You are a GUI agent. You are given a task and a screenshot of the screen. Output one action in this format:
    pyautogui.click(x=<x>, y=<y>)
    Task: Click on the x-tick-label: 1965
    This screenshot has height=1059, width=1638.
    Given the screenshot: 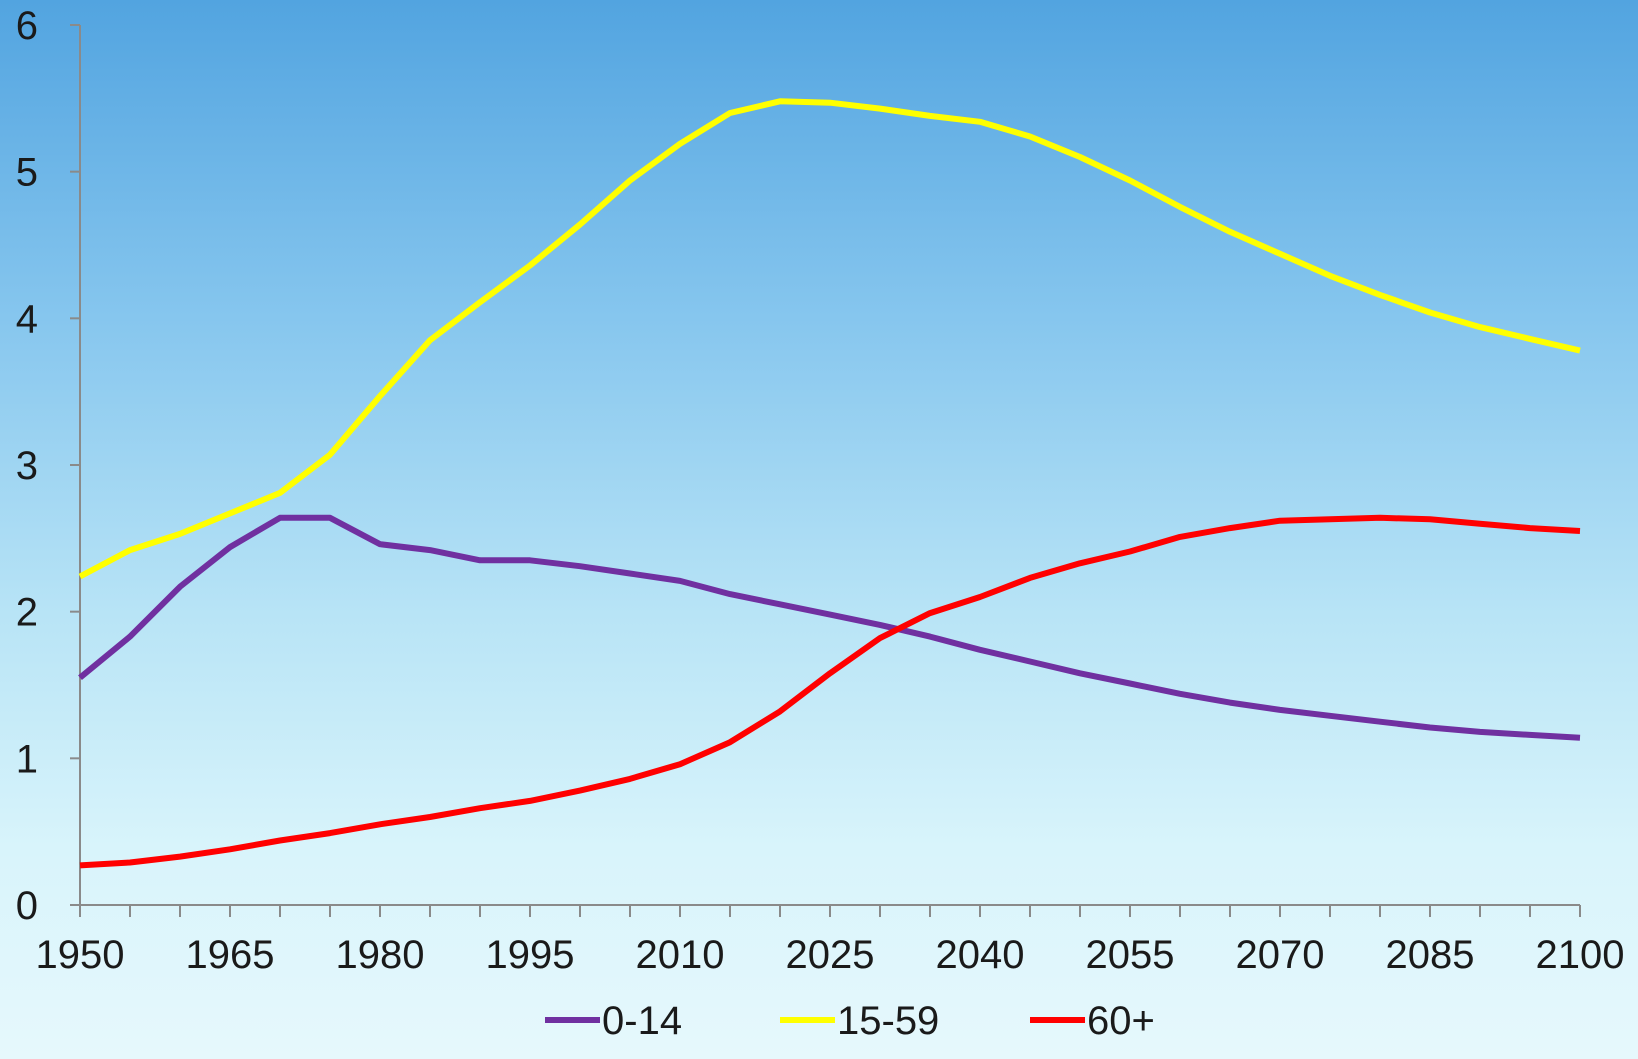 What is the action you would take?
    pyautogui.click(x=230, y=955)
    